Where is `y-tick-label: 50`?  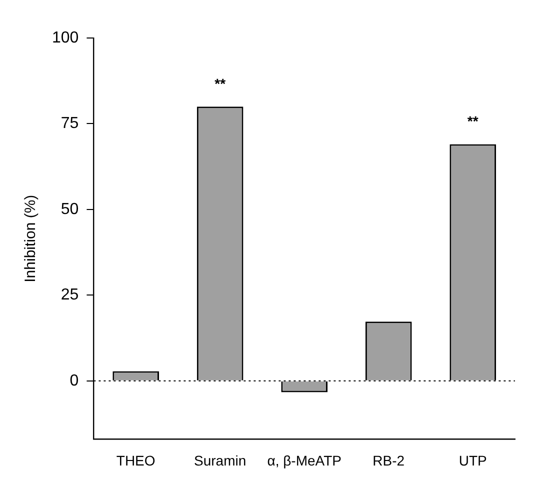 y-tick-label: 50 is located at coordinates (69, 209).